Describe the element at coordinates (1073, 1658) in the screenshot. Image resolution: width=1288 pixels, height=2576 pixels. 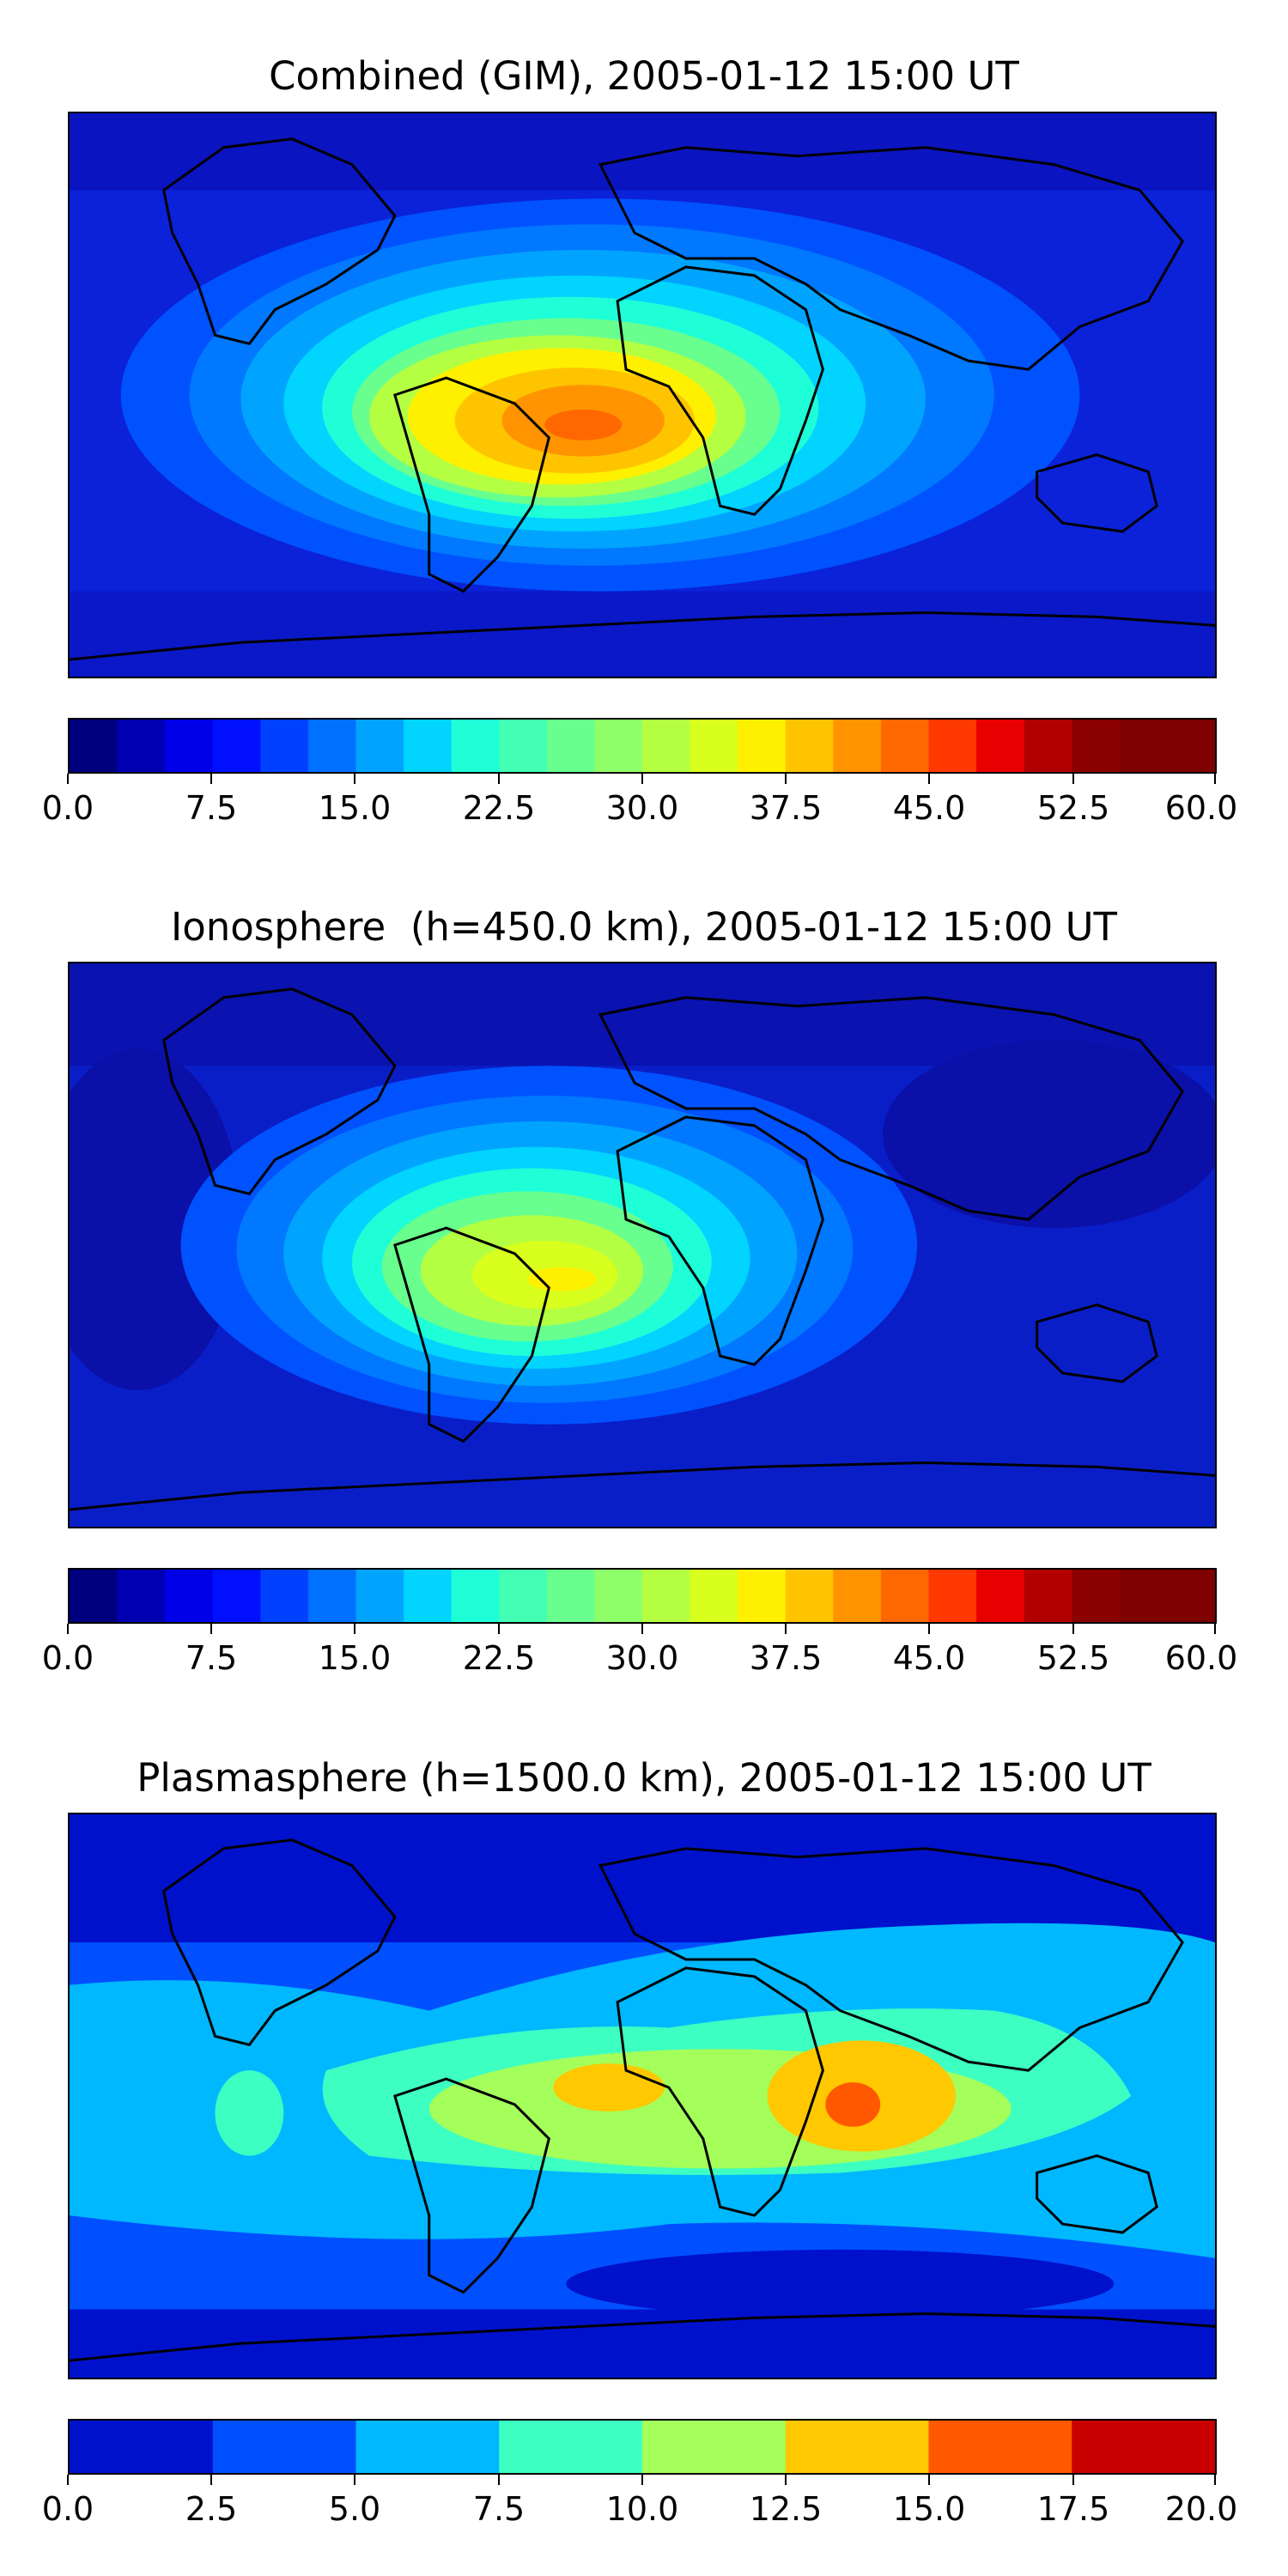
I see `colorbar-tick-label: 52.5` at that location.